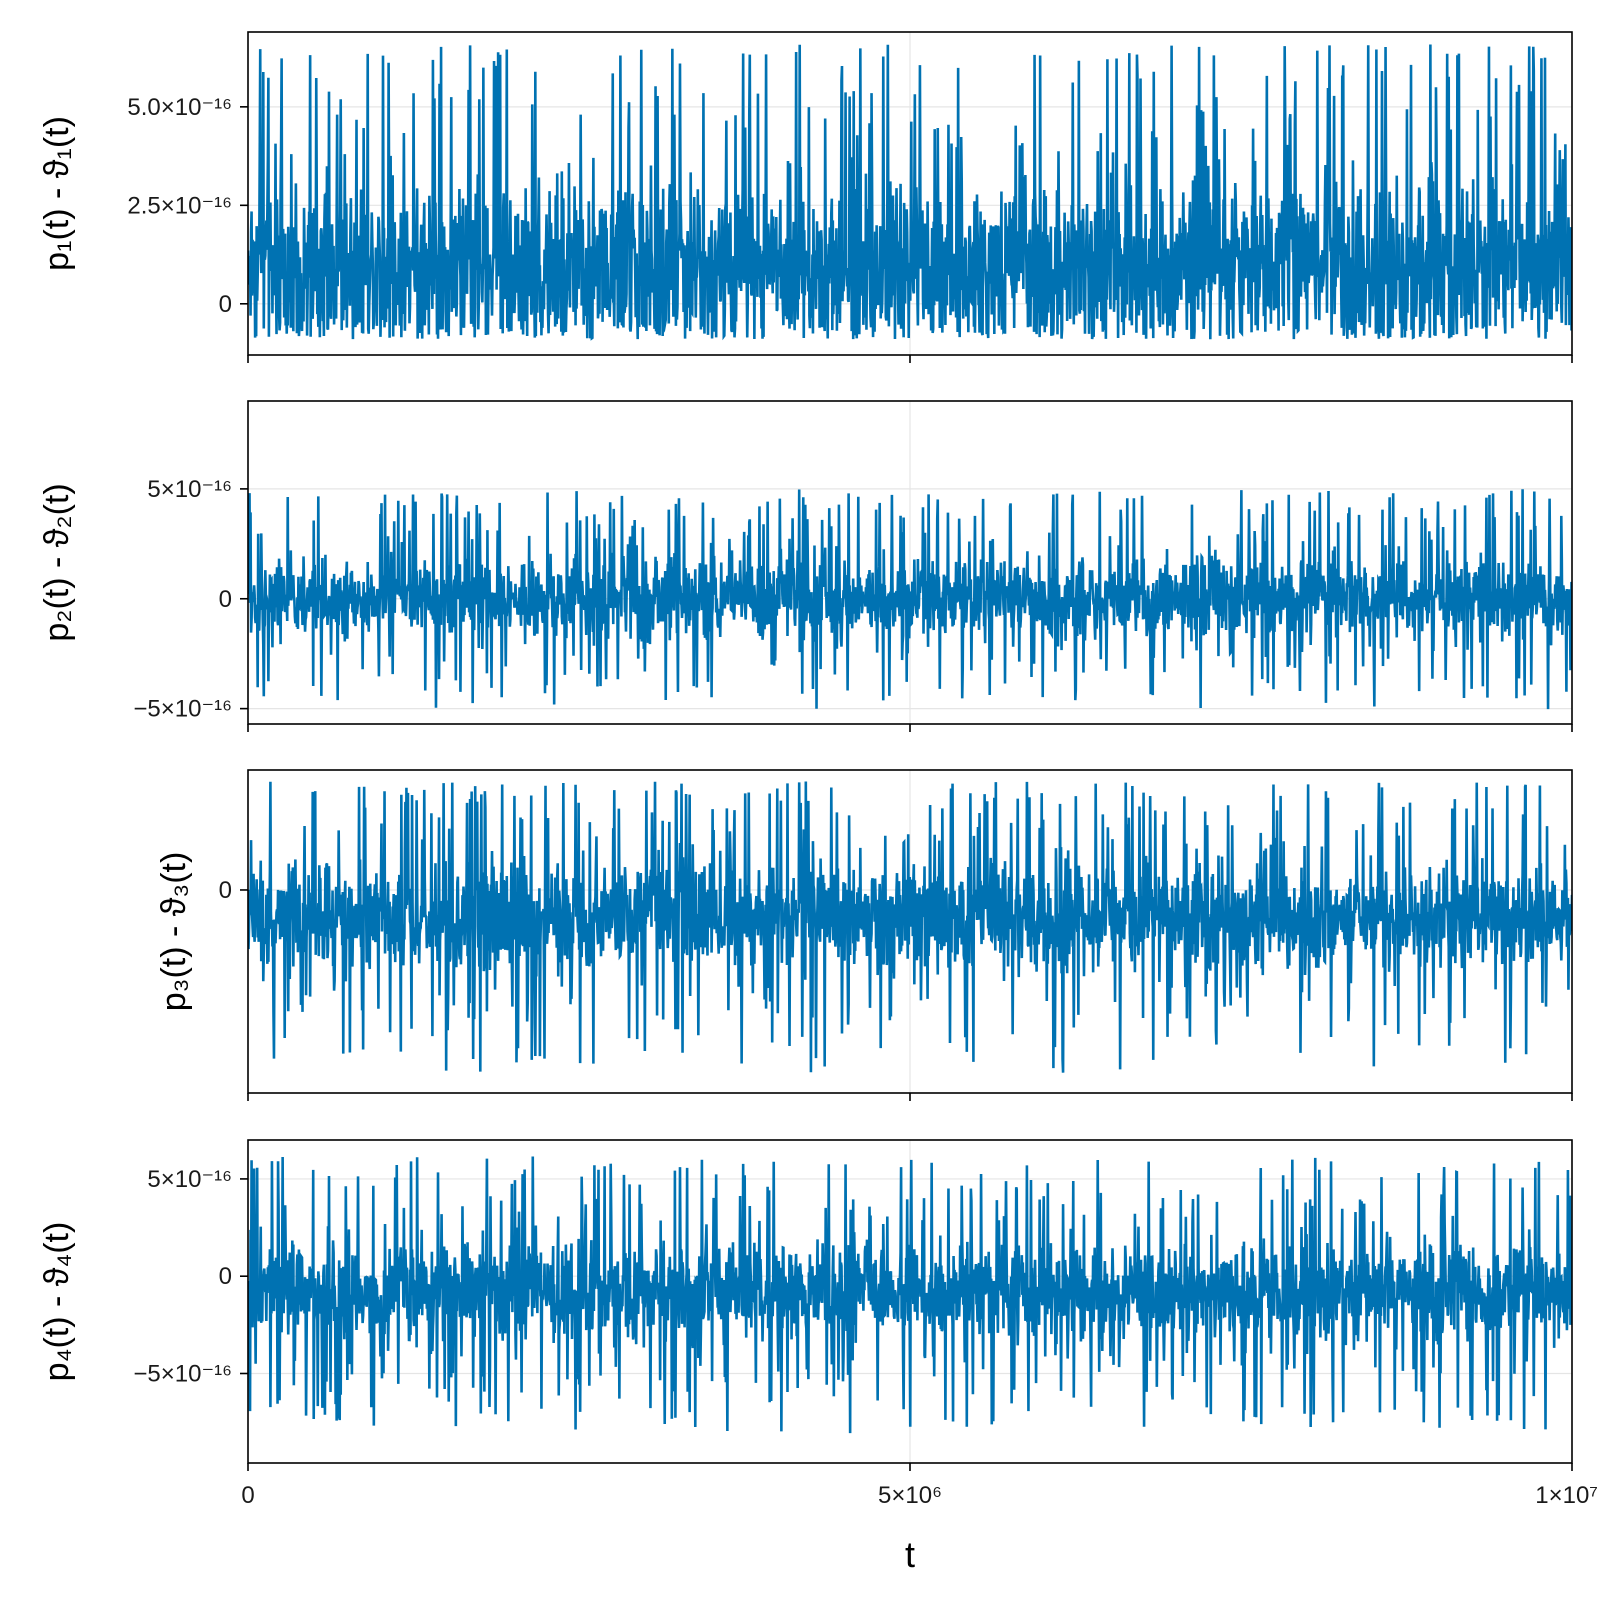 Image resolution: width=1600 pixels, height=1600 pixels. What do you see at coordinates (225, 890) in the screenshot?
I see `y-tick-label-3-0: 0` at bounding box center [225, 890].